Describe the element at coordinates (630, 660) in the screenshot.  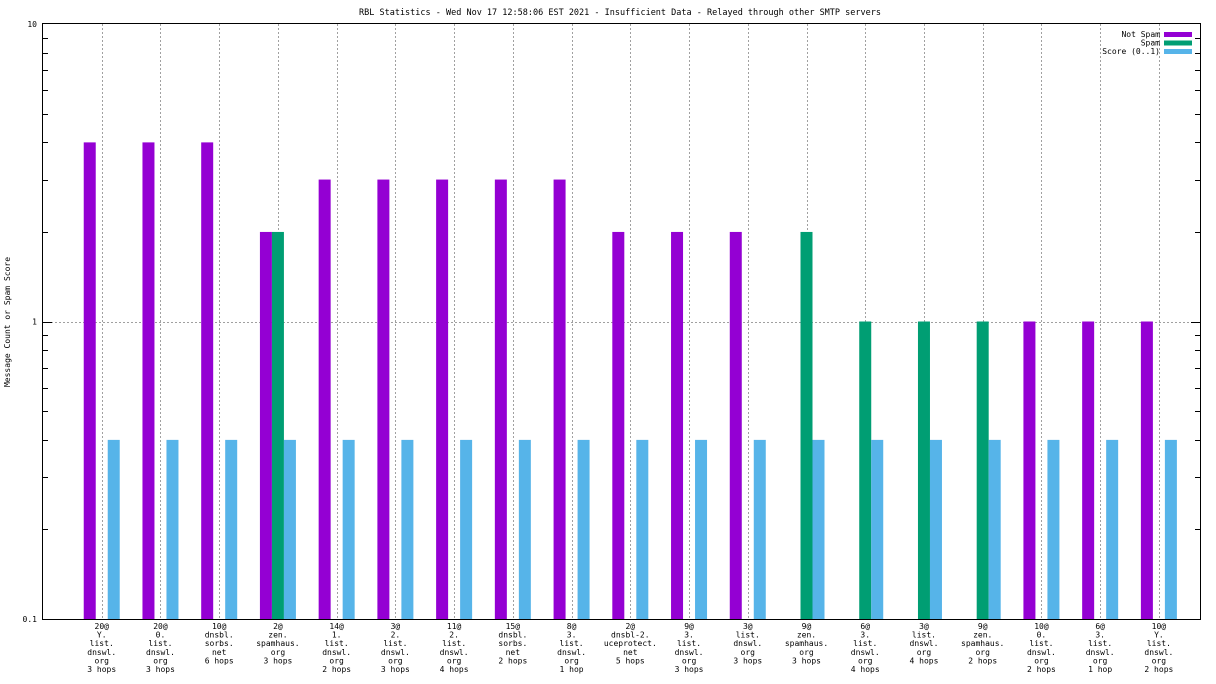
I see `x-tick-label-line: 5 hops` at that location.